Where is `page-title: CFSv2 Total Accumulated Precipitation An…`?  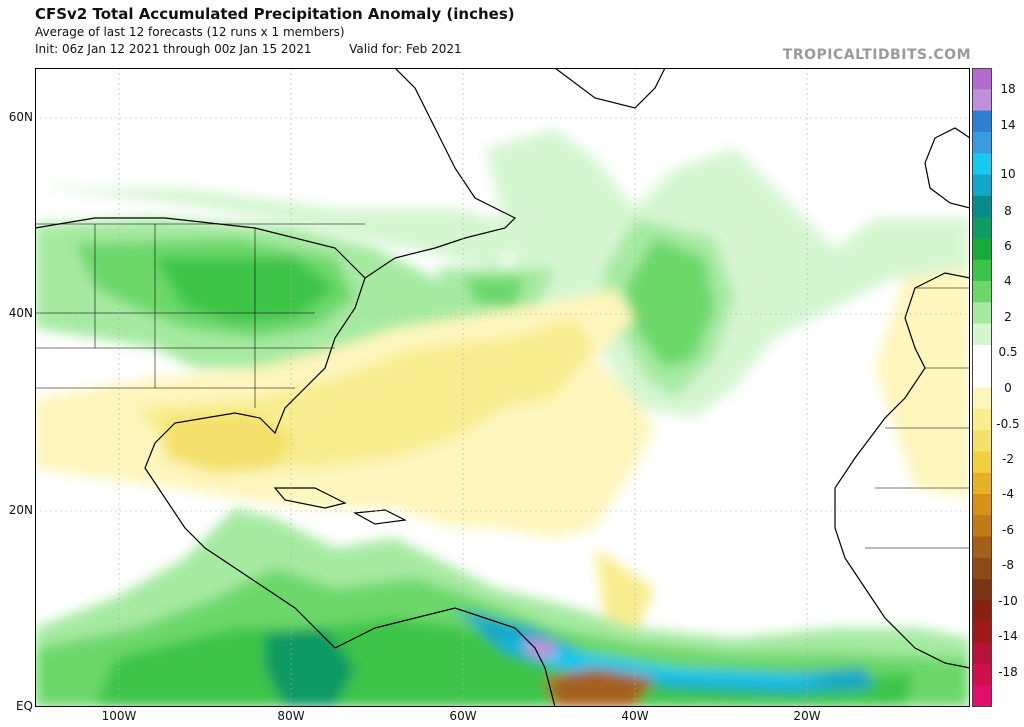
page-title: CFSv2 Total Accumulated Precipitation An… is located at coordinates (275, 14).